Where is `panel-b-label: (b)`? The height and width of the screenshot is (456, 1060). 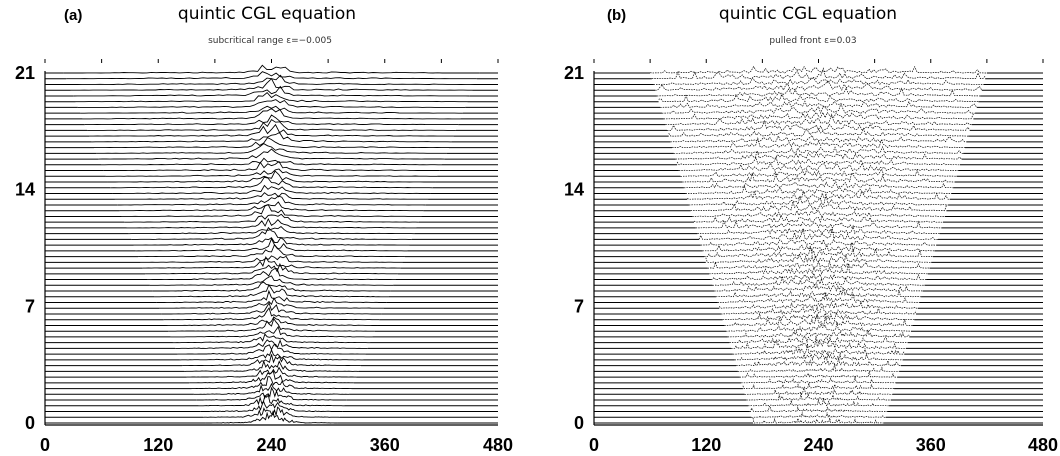
panel-b-label: (b) is located at coordinates (616, 15).